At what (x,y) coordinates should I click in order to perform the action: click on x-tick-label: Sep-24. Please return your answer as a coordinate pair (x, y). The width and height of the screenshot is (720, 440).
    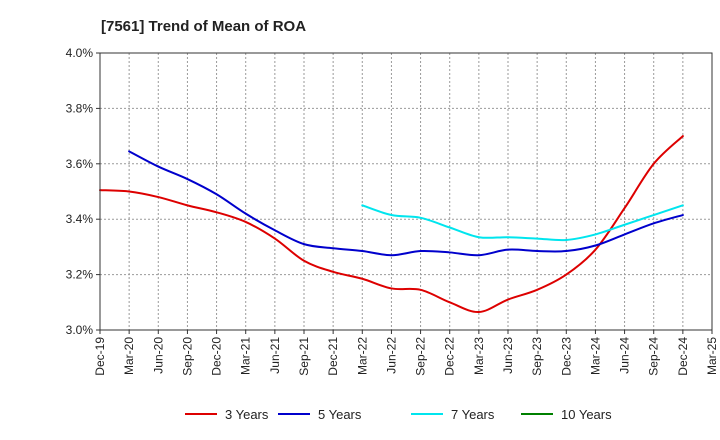
    Looking at the image, I should click on (654, 356).